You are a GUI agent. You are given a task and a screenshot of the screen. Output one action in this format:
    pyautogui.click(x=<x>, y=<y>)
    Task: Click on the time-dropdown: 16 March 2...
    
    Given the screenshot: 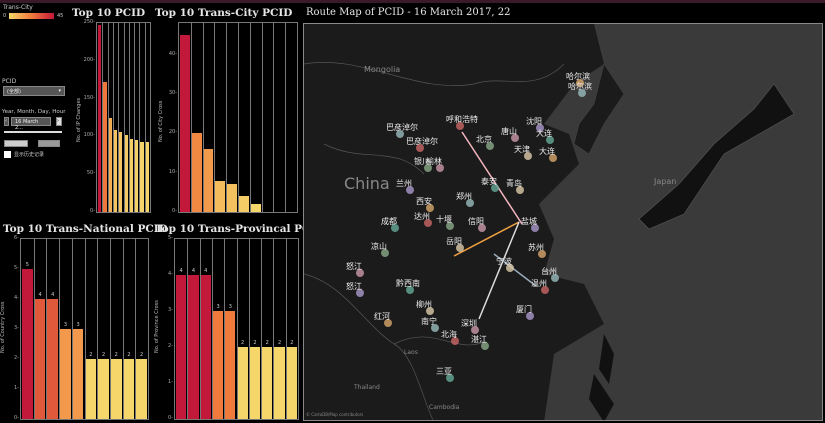 What is the action you would take?
    pyautogui.click(x=31, y=124)
    